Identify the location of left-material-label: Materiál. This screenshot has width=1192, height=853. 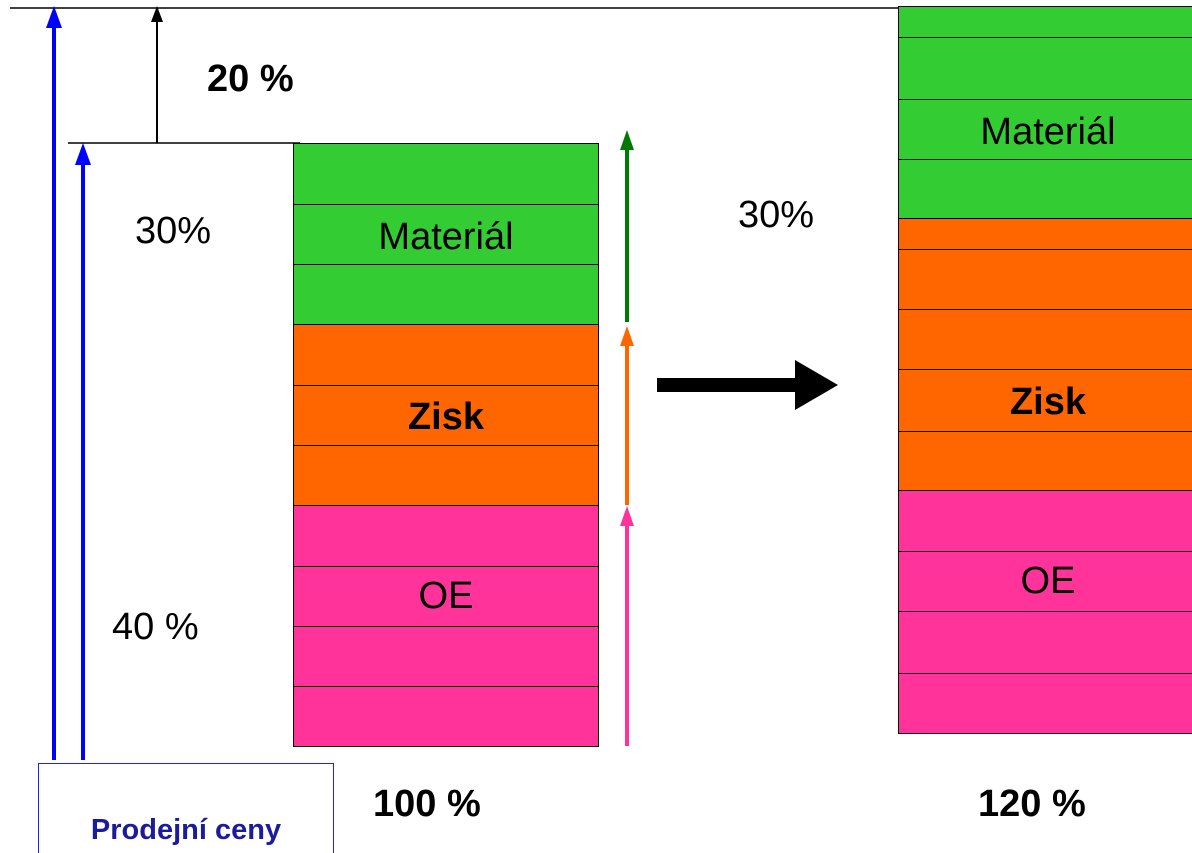
(446, 237).